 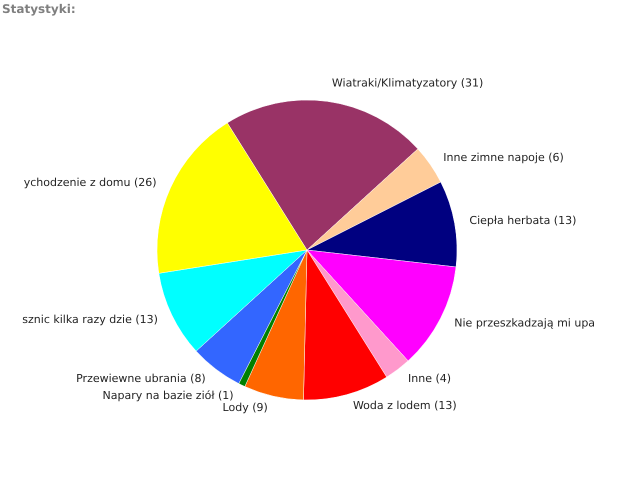 I want to click on chart-title: Statystyki:, so click(x=39, y=9).